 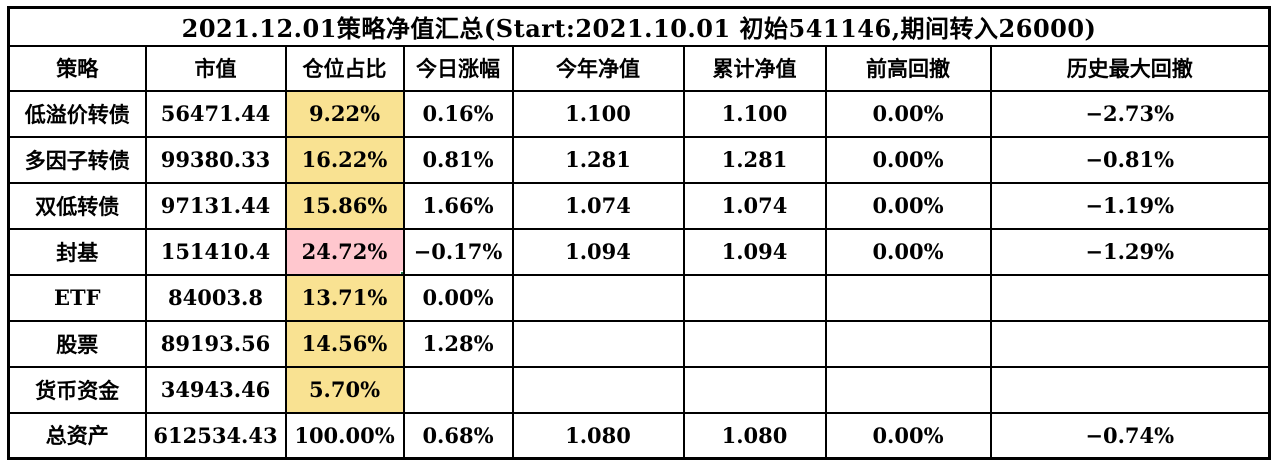 I want to click on cell-position-ratio: 100.00%, so click(x=344, y=435).